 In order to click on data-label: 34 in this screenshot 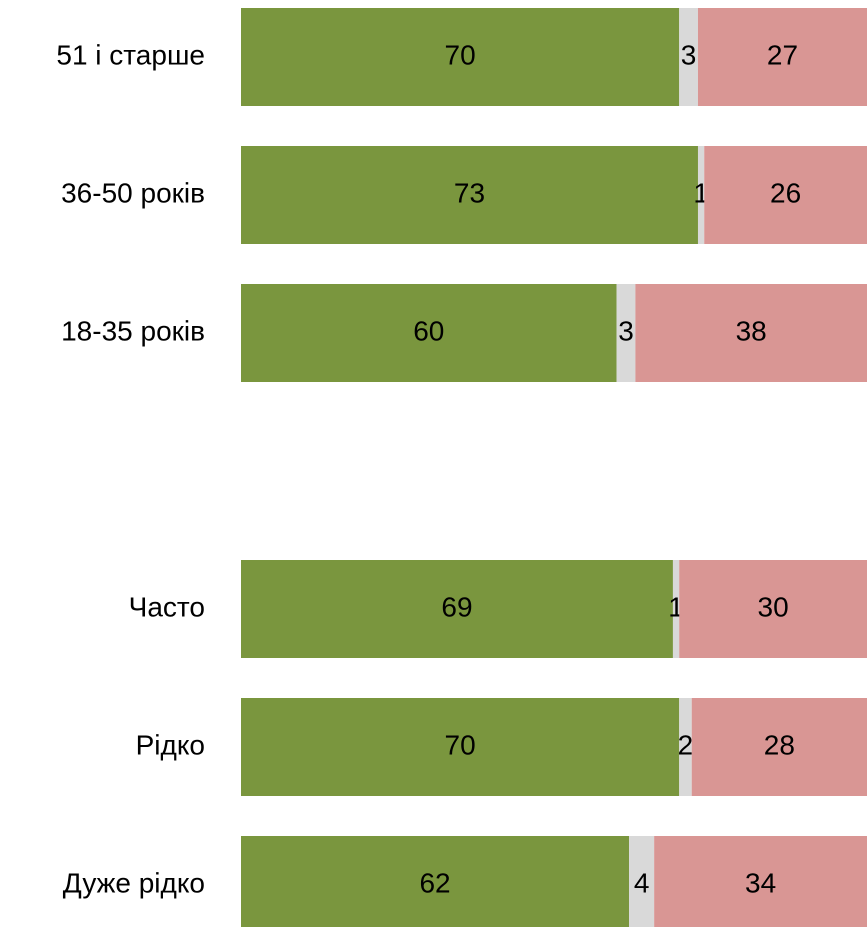, I will do `click(760, 882)`.